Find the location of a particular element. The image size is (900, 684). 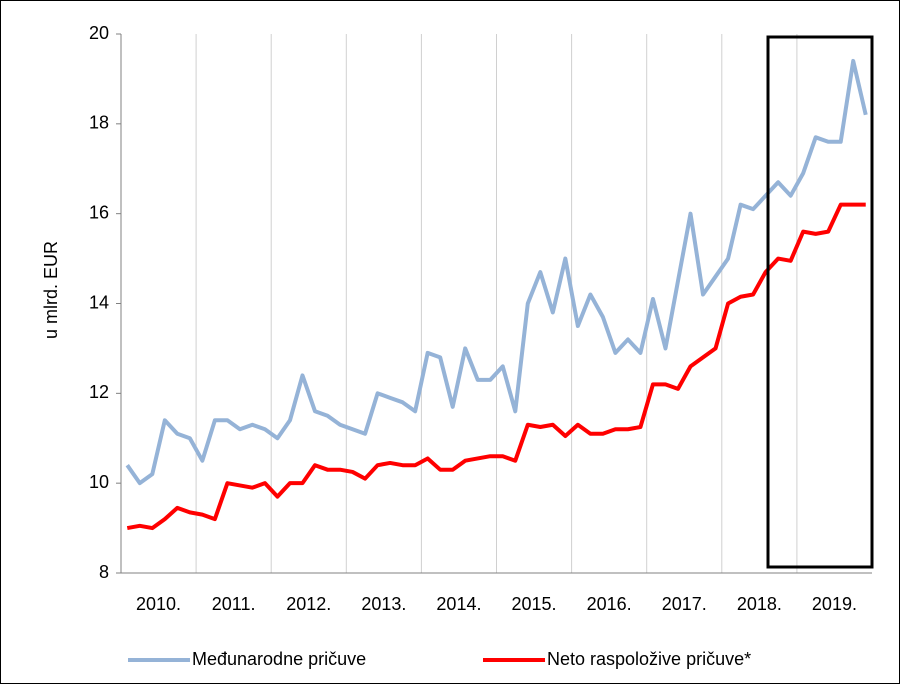

y-axis-label: u mlrd. EUR is located at coordinates (51, 290).